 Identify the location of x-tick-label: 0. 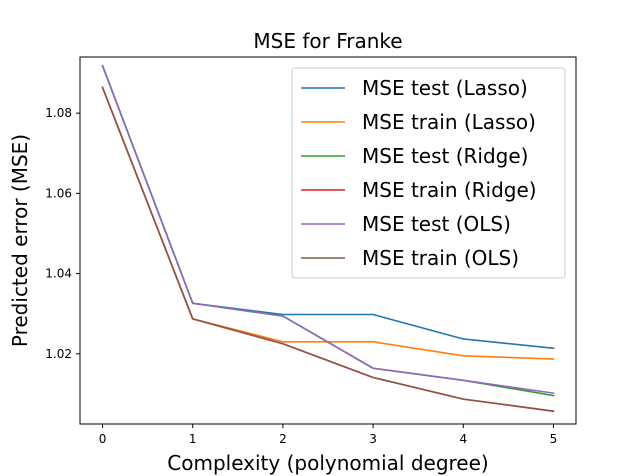
(103, 439).